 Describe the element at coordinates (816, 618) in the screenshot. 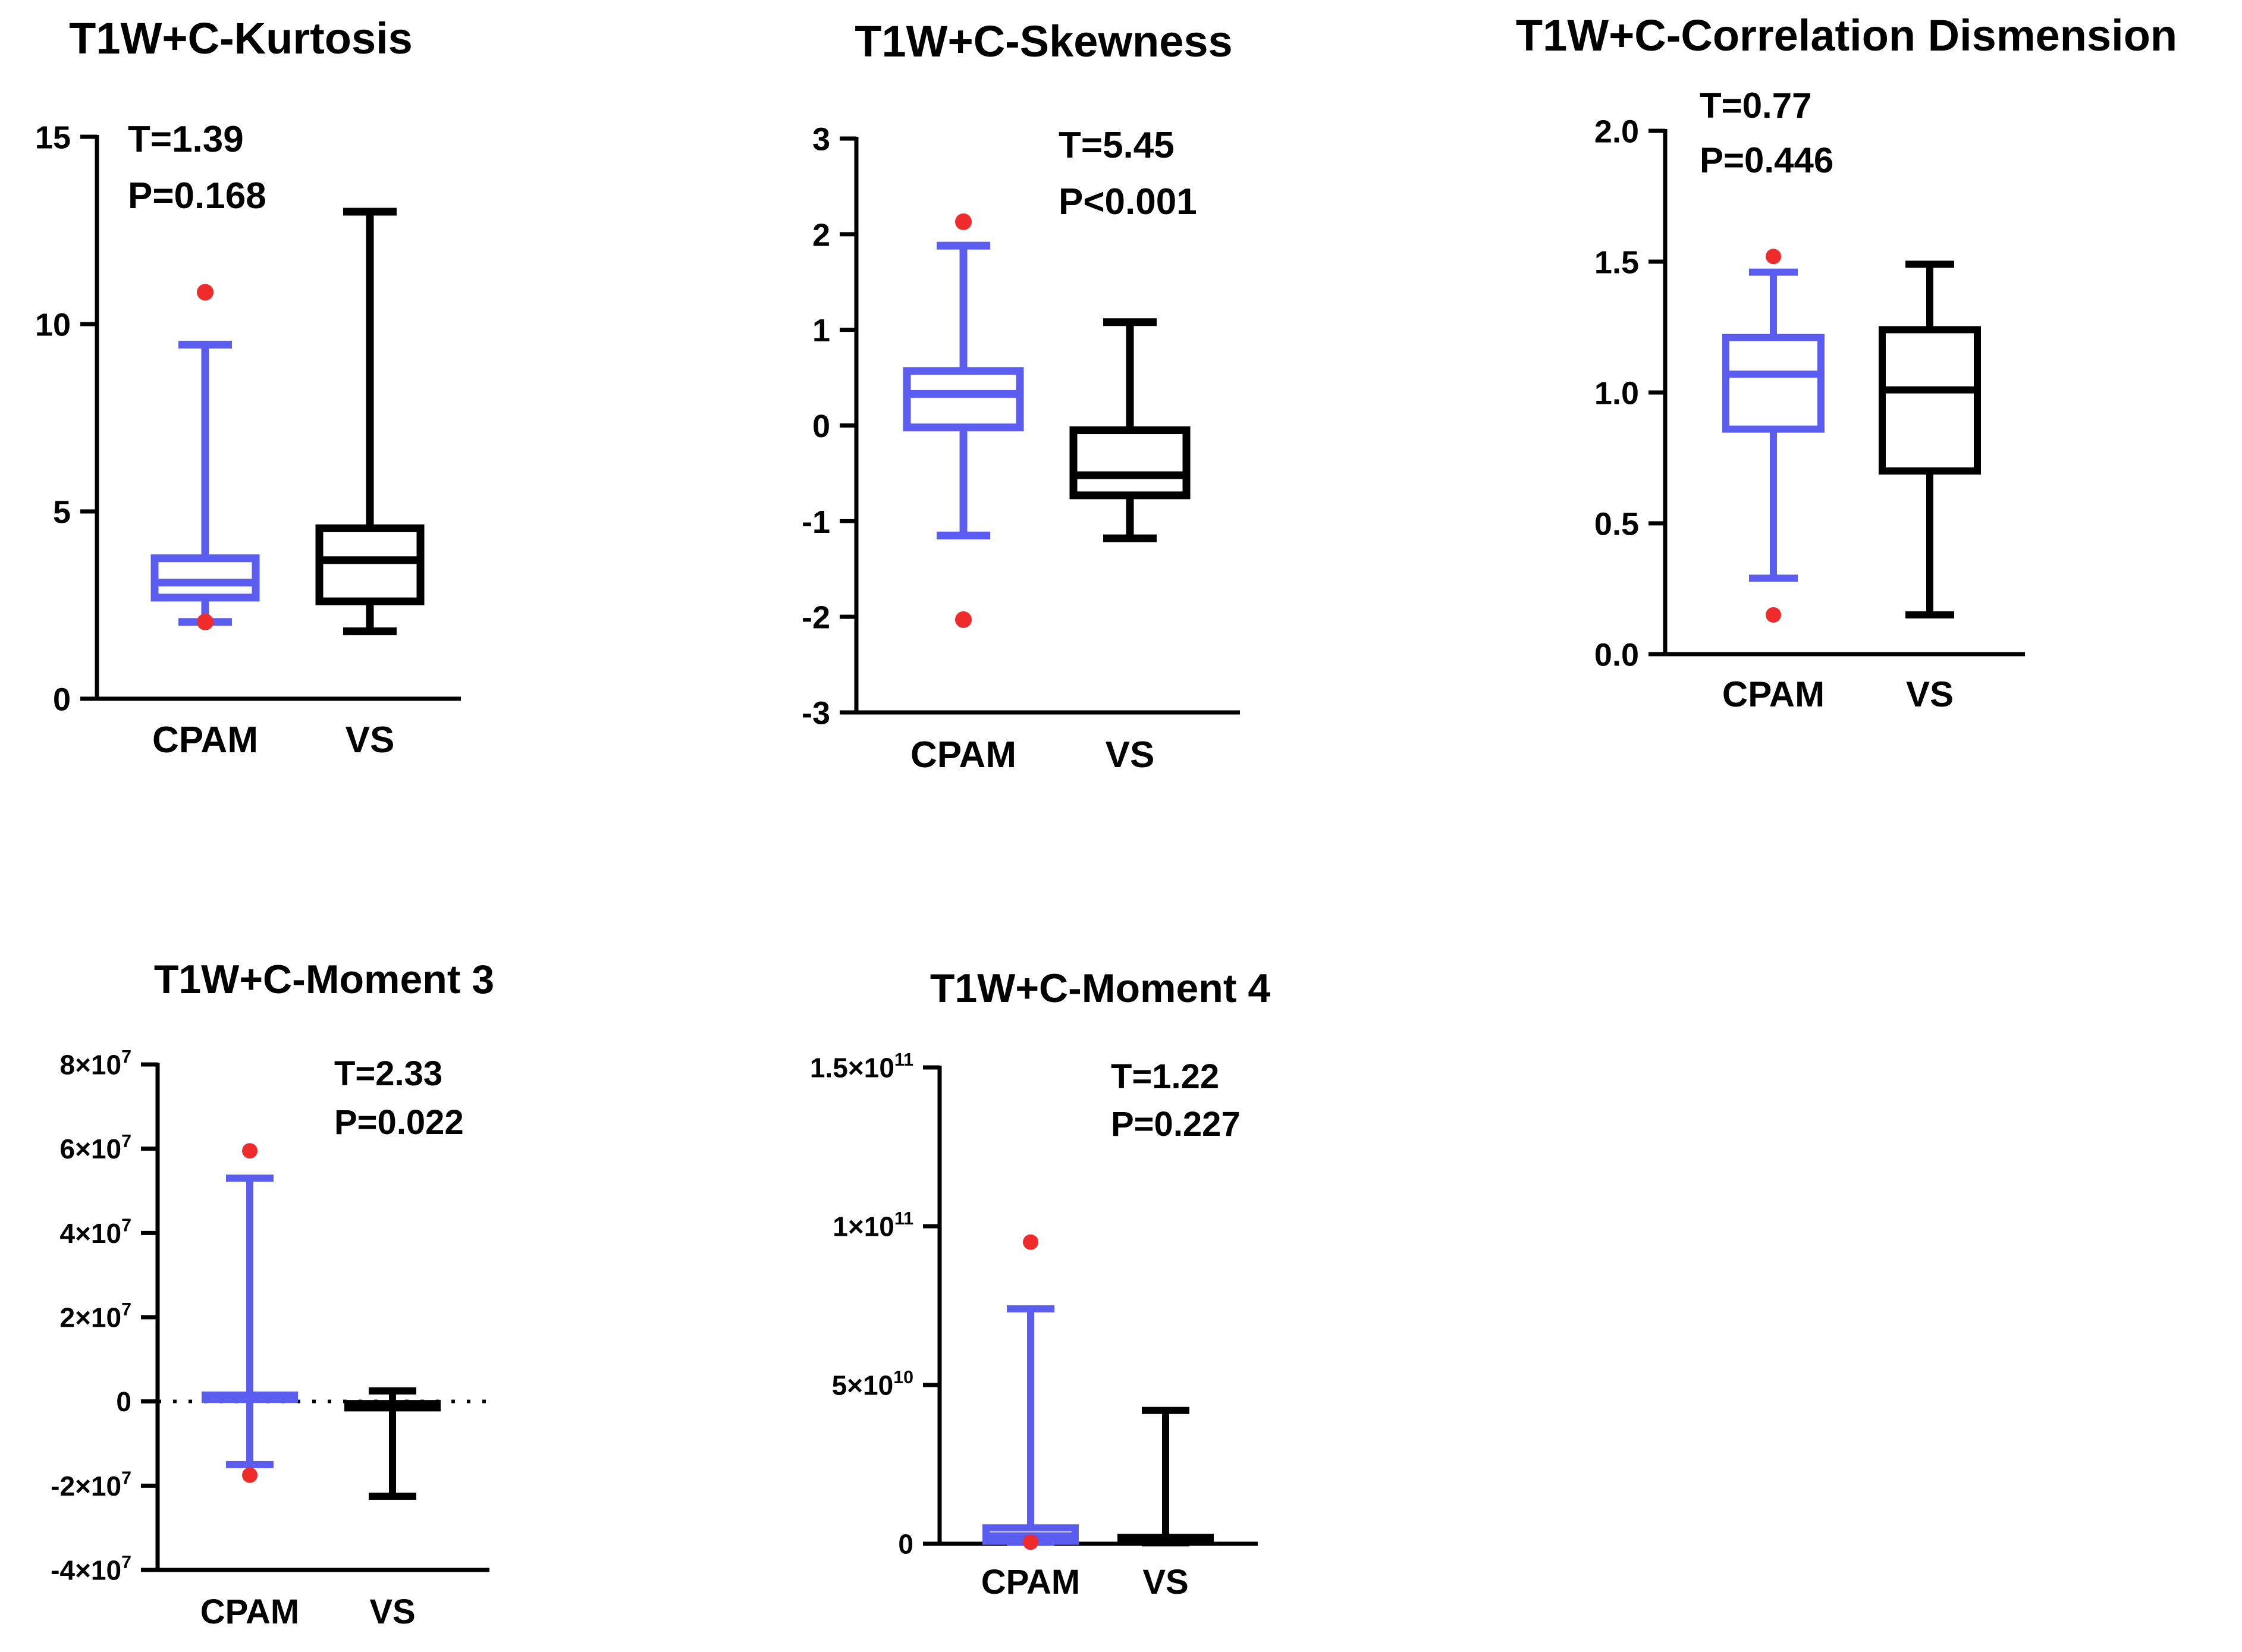

I see `y-tick-label: -2` at that location.